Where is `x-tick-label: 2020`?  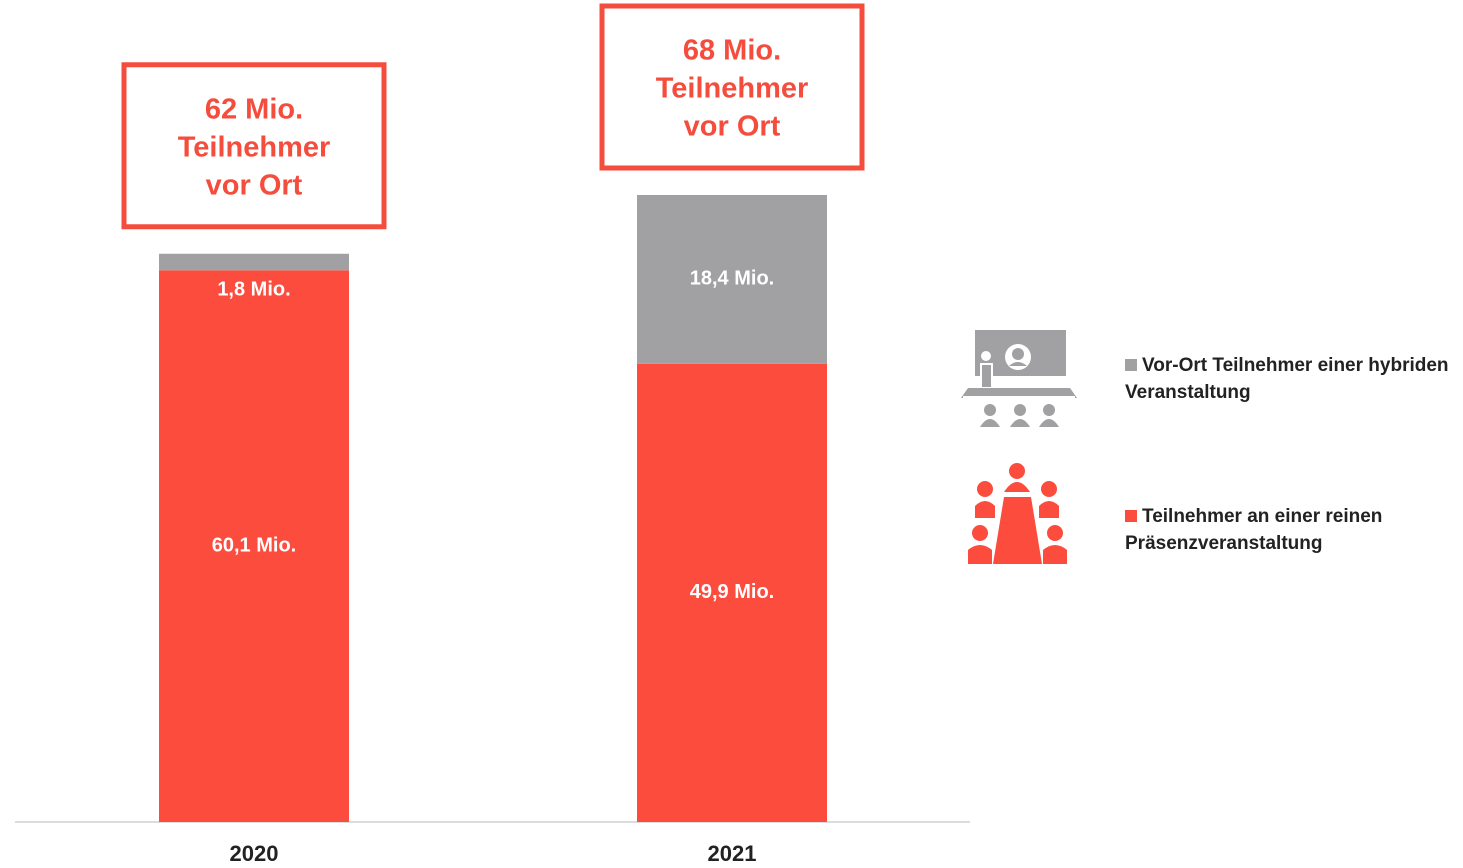 x-tick-label: 2020 is located at coordinates (254, 853).